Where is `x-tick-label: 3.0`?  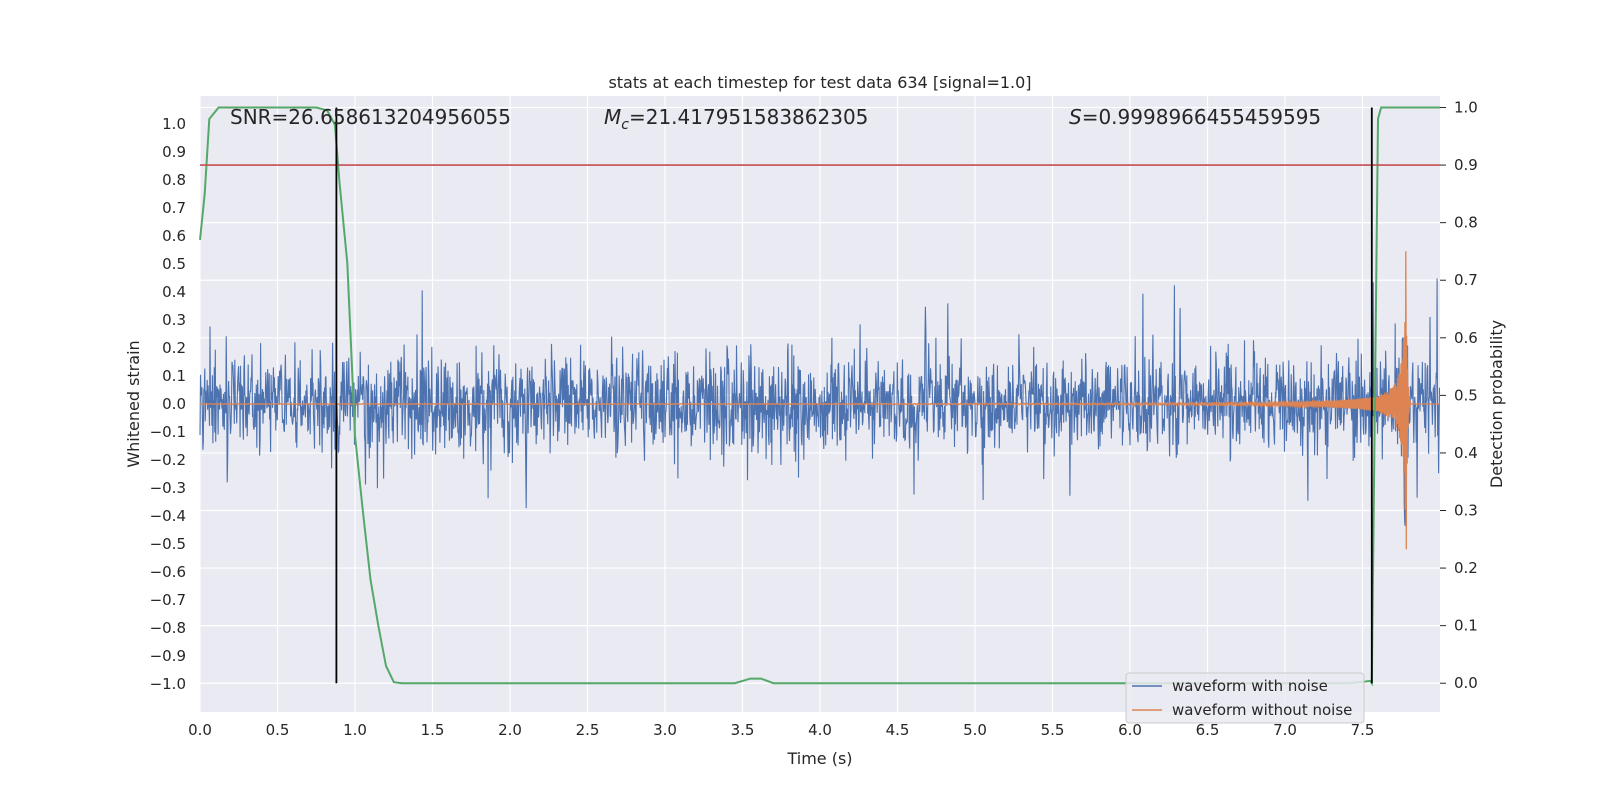
x-tick-label: 3.0 is located at coordinates (665, 730).